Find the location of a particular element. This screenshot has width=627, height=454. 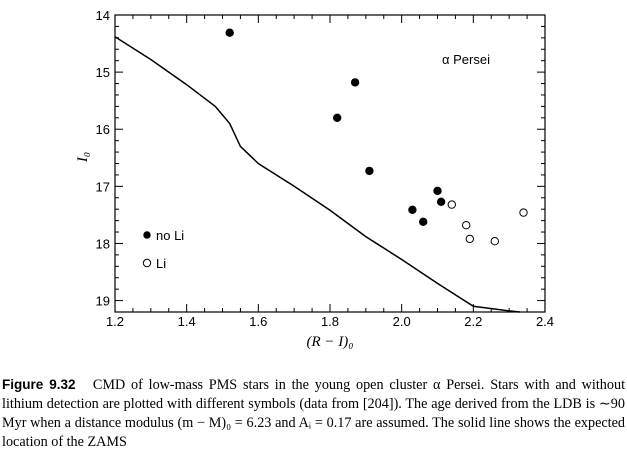

y-tick-label: 18 is located at coordinates (103, 243).